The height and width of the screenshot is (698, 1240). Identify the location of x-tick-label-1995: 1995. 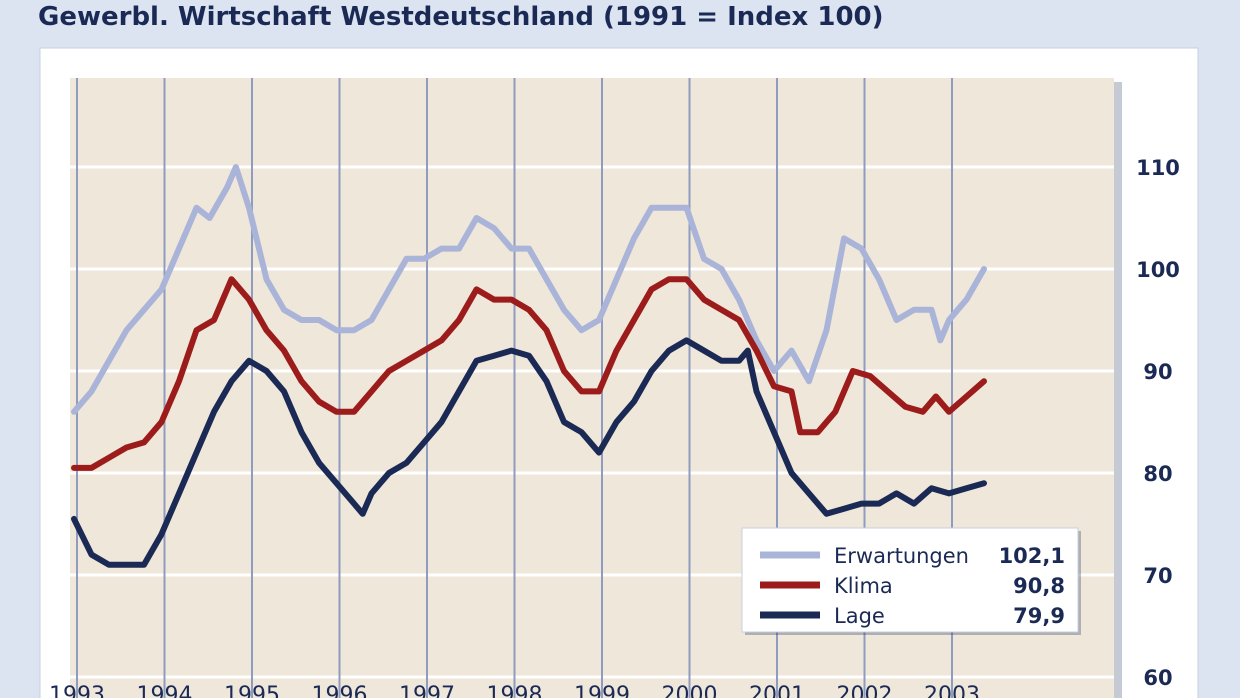
(252, 690).